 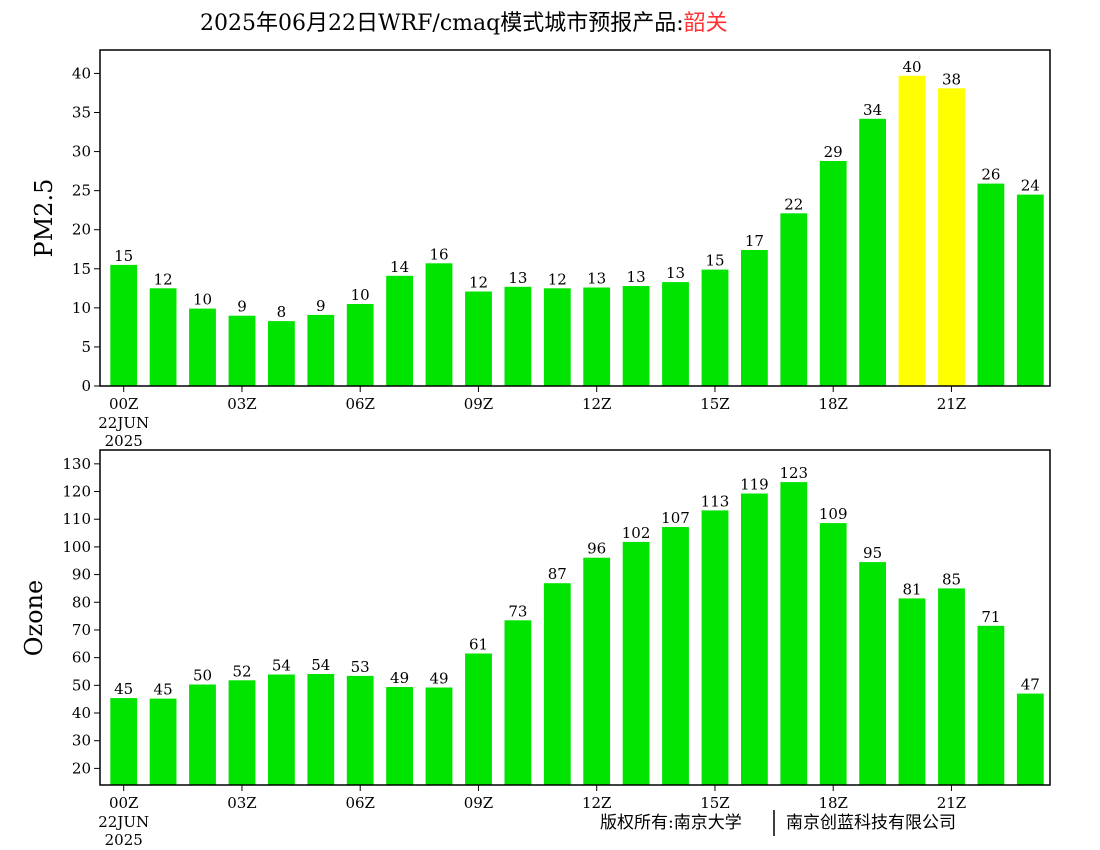 What do you see at coordinates (990, 617) in the screenshot?
I see `ozone-bar-value-label: 71` at bounding box center [990, 617].